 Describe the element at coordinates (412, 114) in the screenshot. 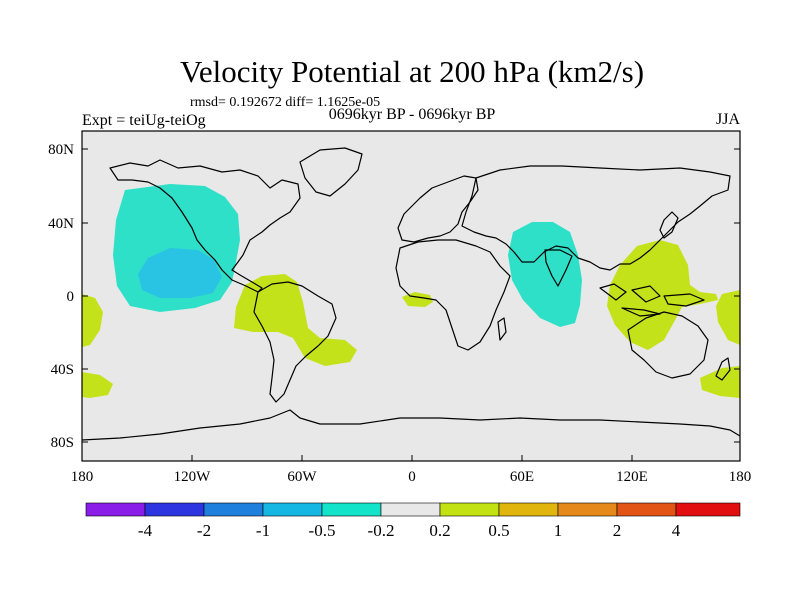

I see `period-label: 0696kyr BP - 0696kyr BP` at that location.